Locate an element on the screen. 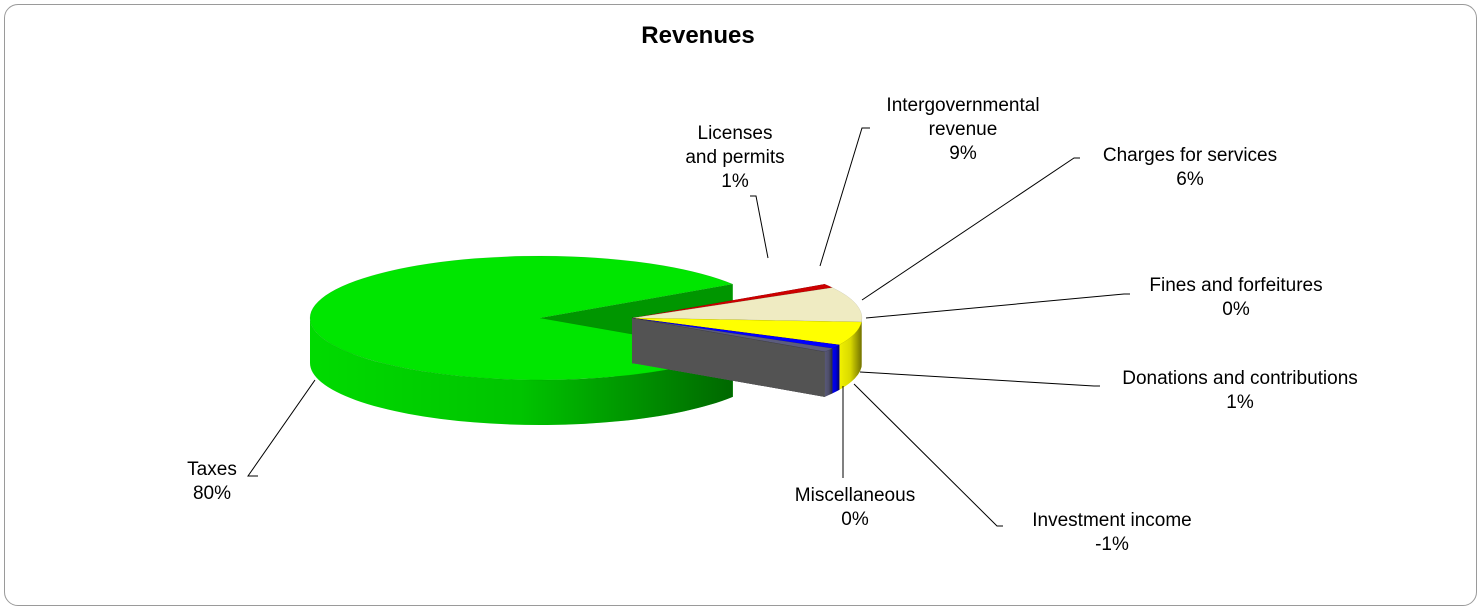 The image size is (1483, 612). category-label: Charges for services is located at coordinates (1190, 155).